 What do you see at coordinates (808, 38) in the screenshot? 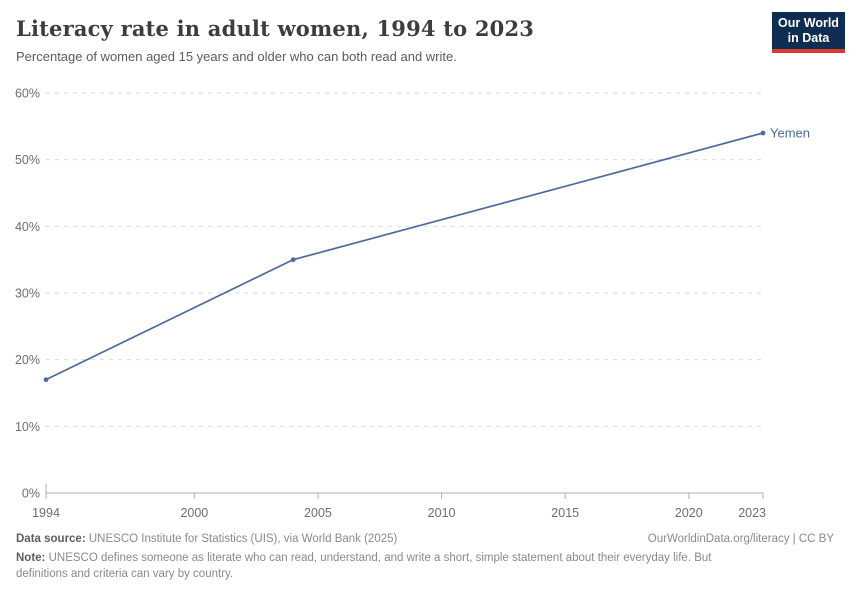
I see `logo-line2: in Data` at bounding box center [808, 38].